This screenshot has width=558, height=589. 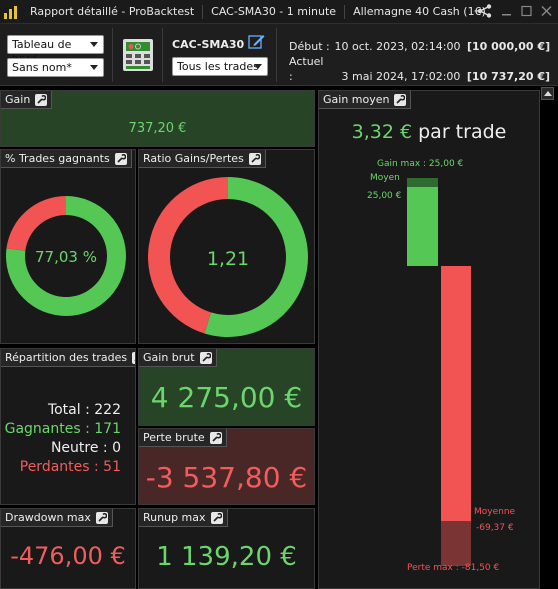 I want to click on average-gain-value: 3,32 €, so click(x=382, y=132).